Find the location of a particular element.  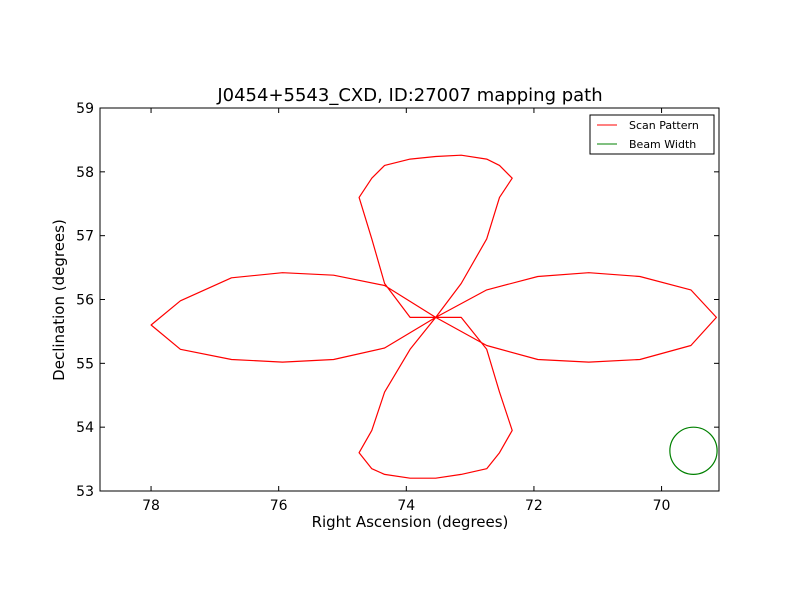

legend-label-beam-width: Beam Width is located at coordinates (662, 144).